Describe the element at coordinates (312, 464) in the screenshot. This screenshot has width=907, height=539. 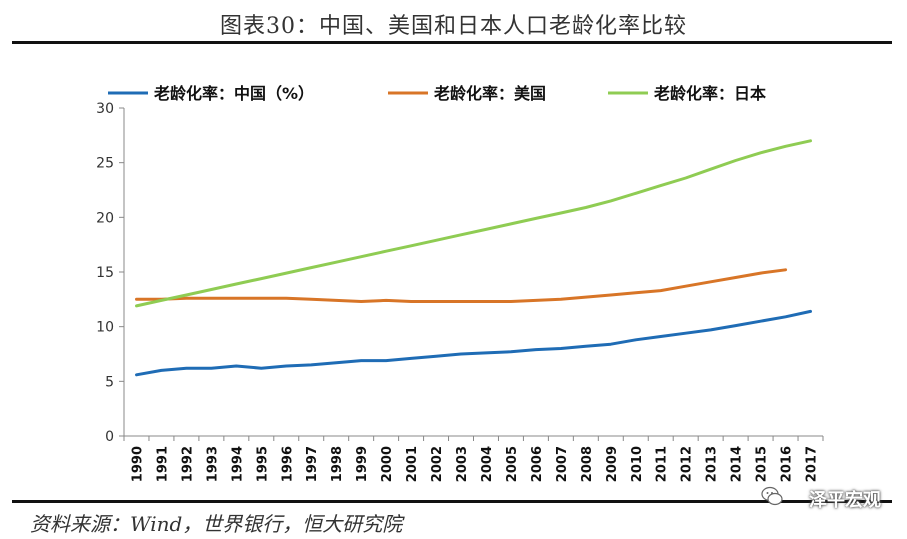
I see `x-tick-label: 1997` at that location.